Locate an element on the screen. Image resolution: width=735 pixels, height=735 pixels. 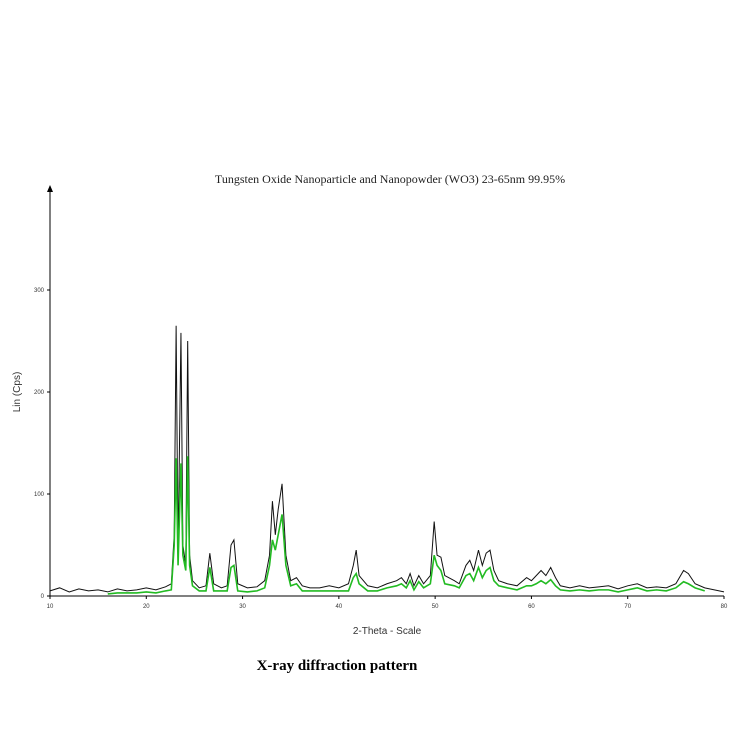
x-tick-label: 80 is located at coordinates (724, 607).